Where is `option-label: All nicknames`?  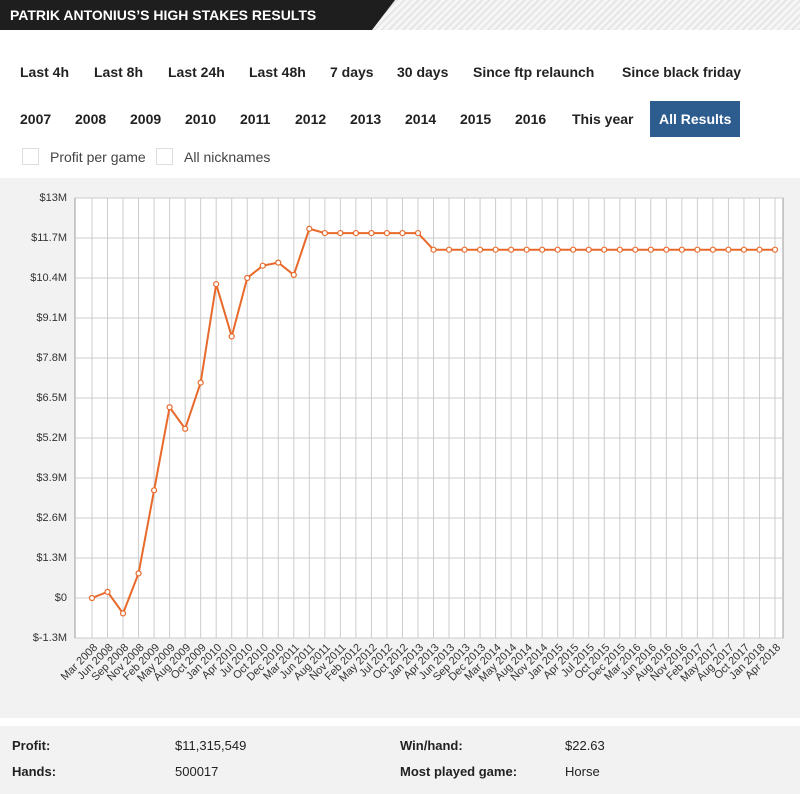
option-label: All nicknames is located at coordinates (227, 157).